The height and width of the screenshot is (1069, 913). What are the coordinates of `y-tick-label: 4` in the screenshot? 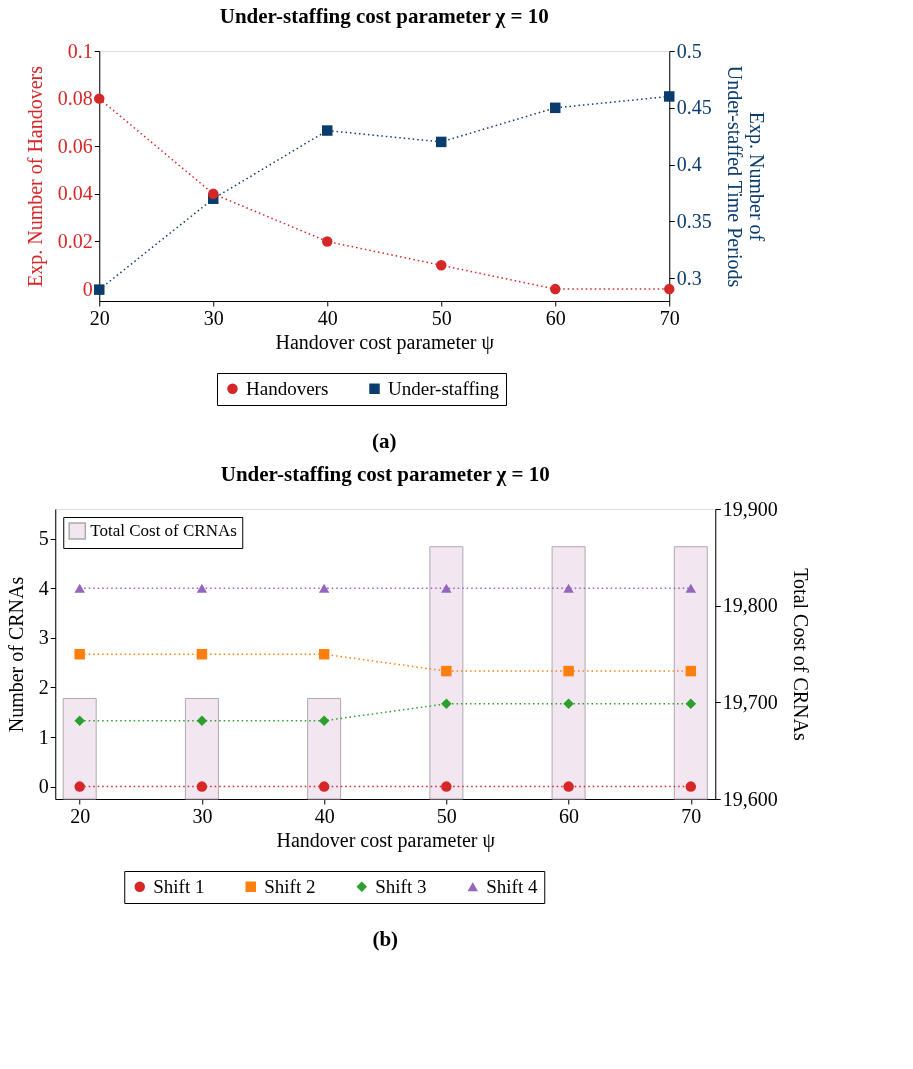 It's located at (43, 587).